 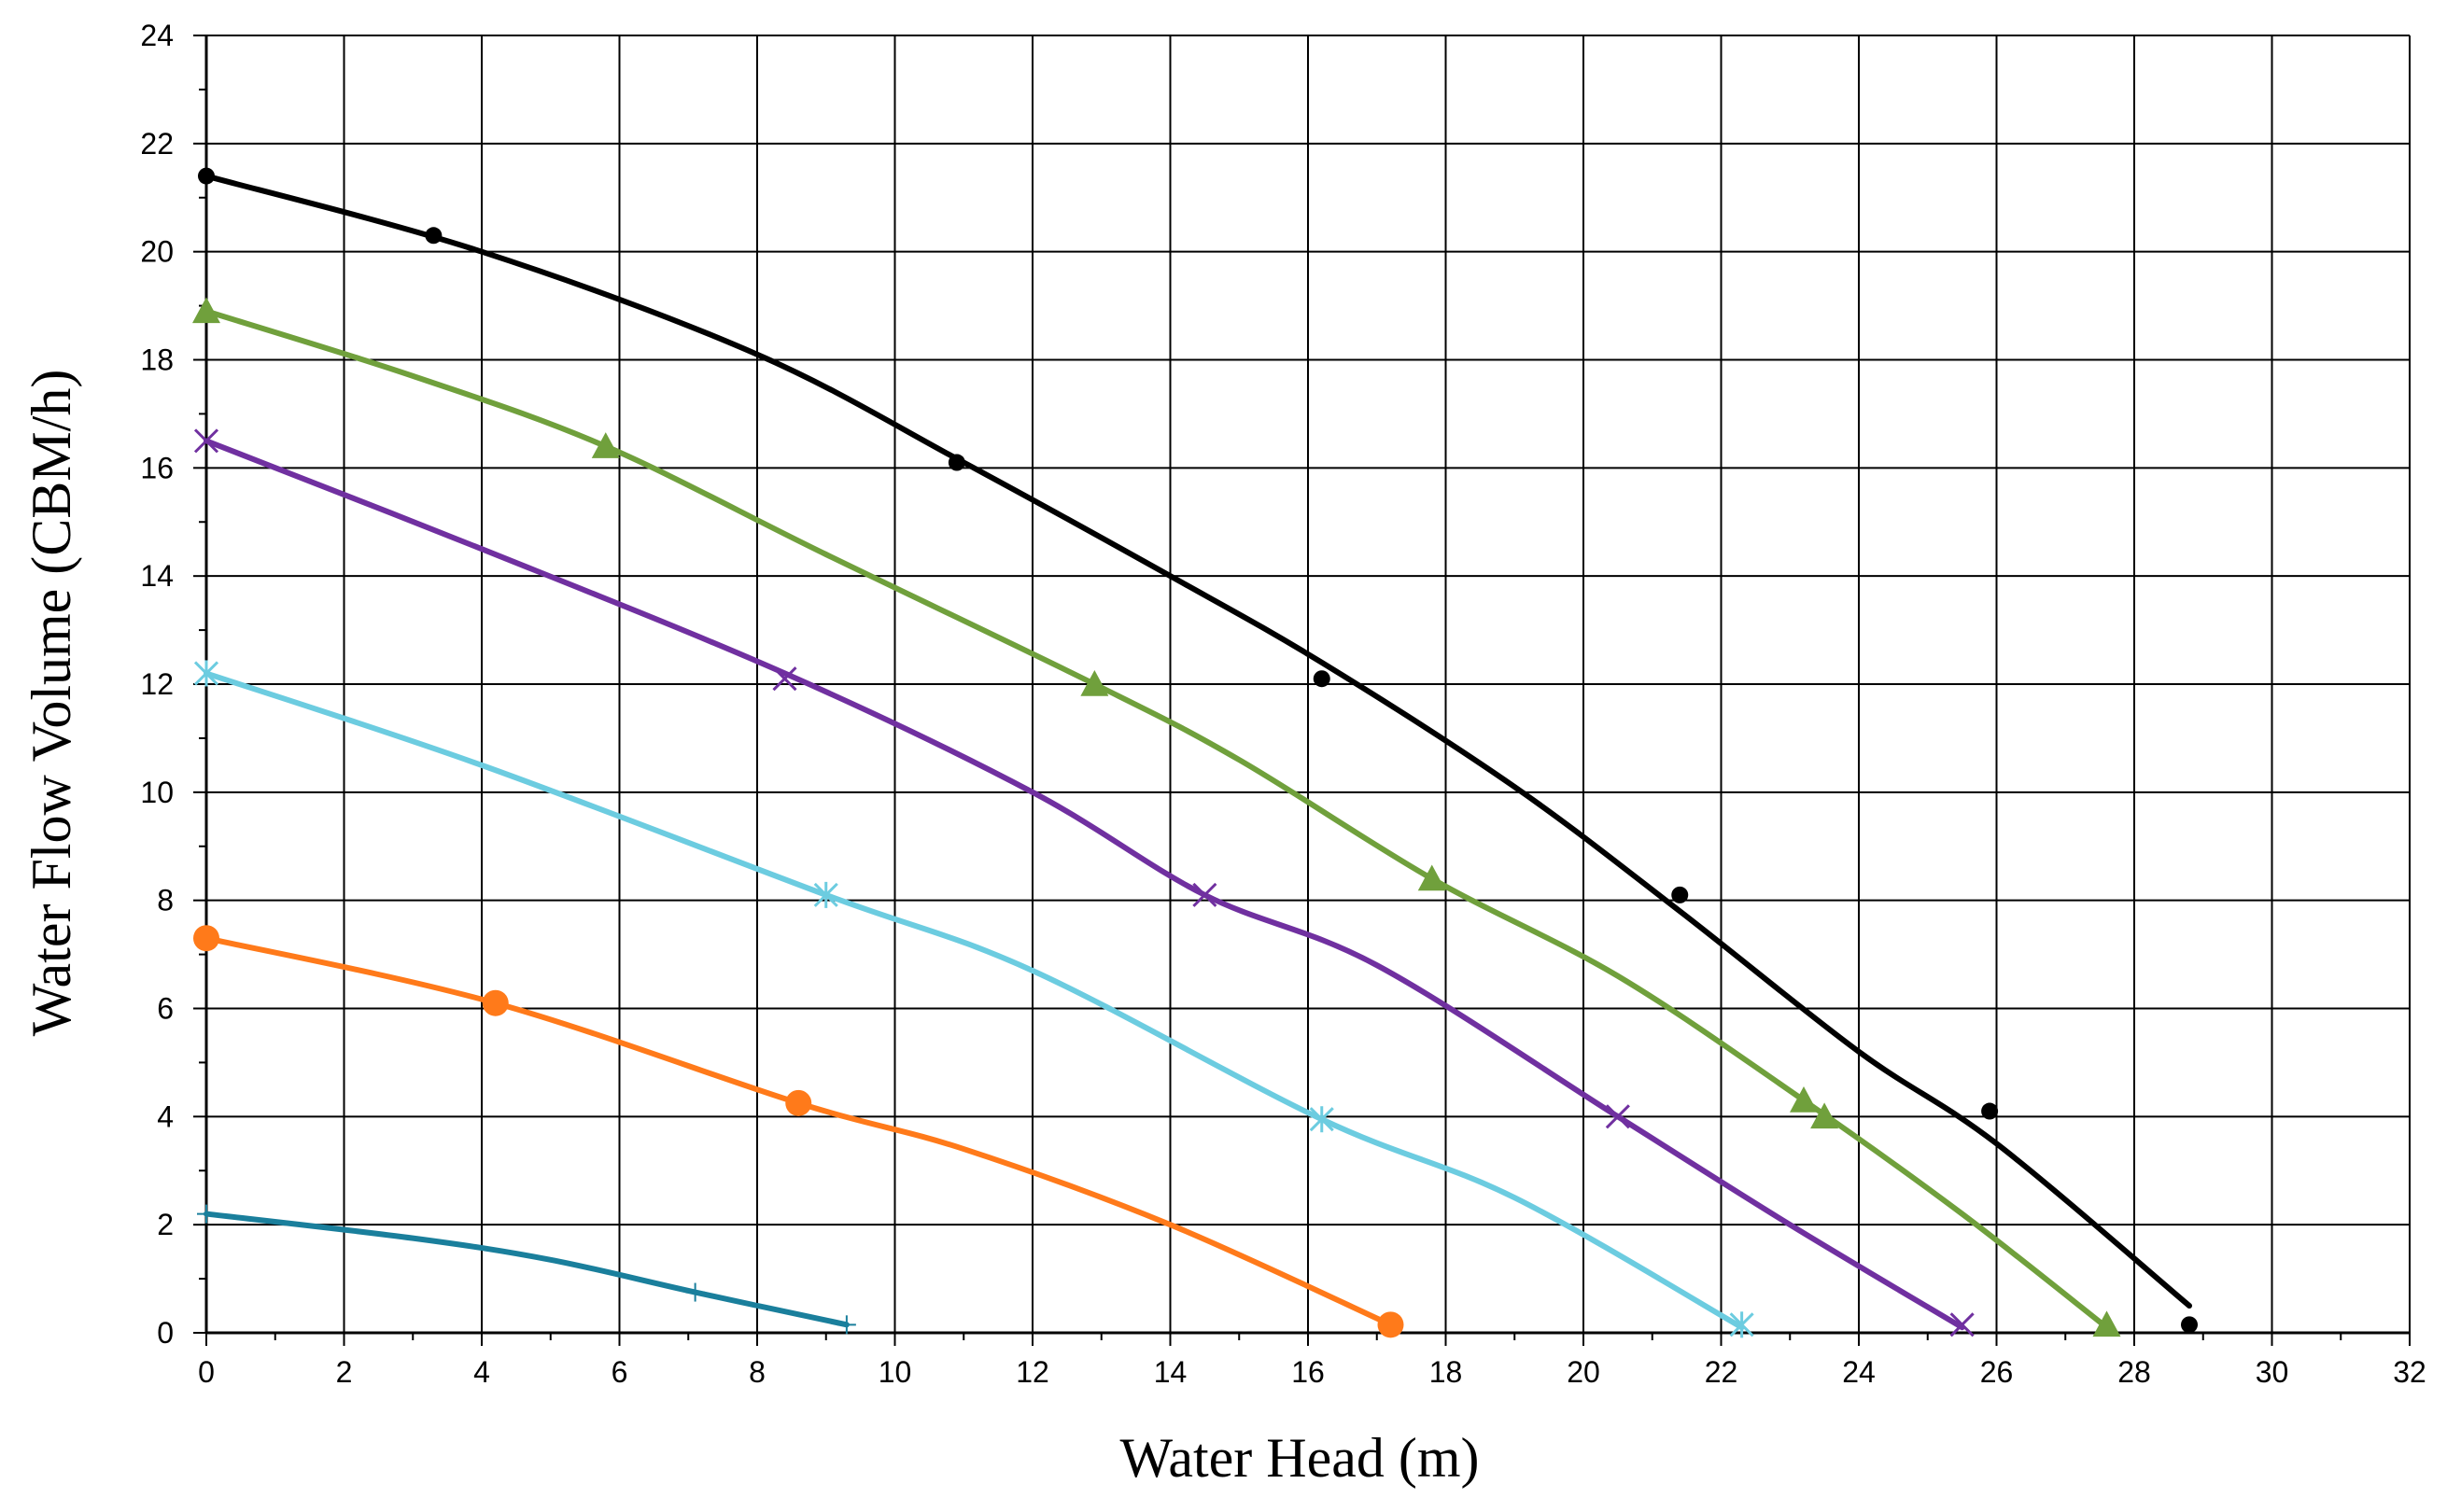 I want to click on series-line-orange, so click(x=799, y=1131).